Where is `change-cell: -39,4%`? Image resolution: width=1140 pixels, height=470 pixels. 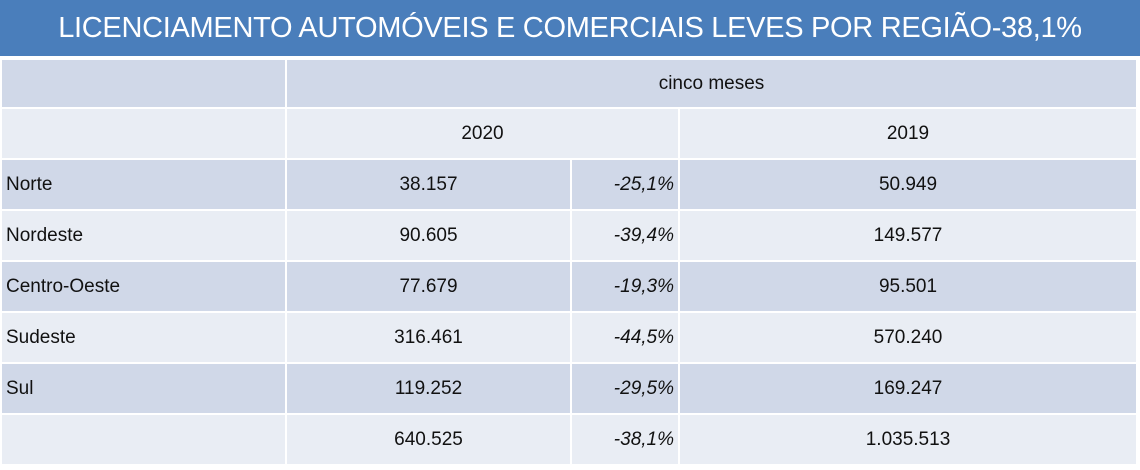 change-cell: -39,4% is located at coordinates (625, 235).